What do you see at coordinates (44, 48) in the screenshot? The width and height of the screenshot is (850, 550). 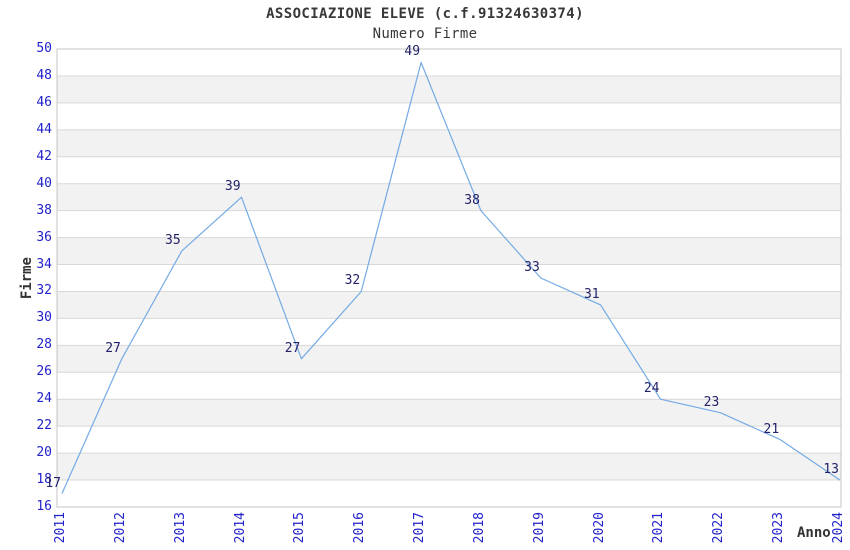 I see `y-tick-label: 50` at bounding box center [44, 48].